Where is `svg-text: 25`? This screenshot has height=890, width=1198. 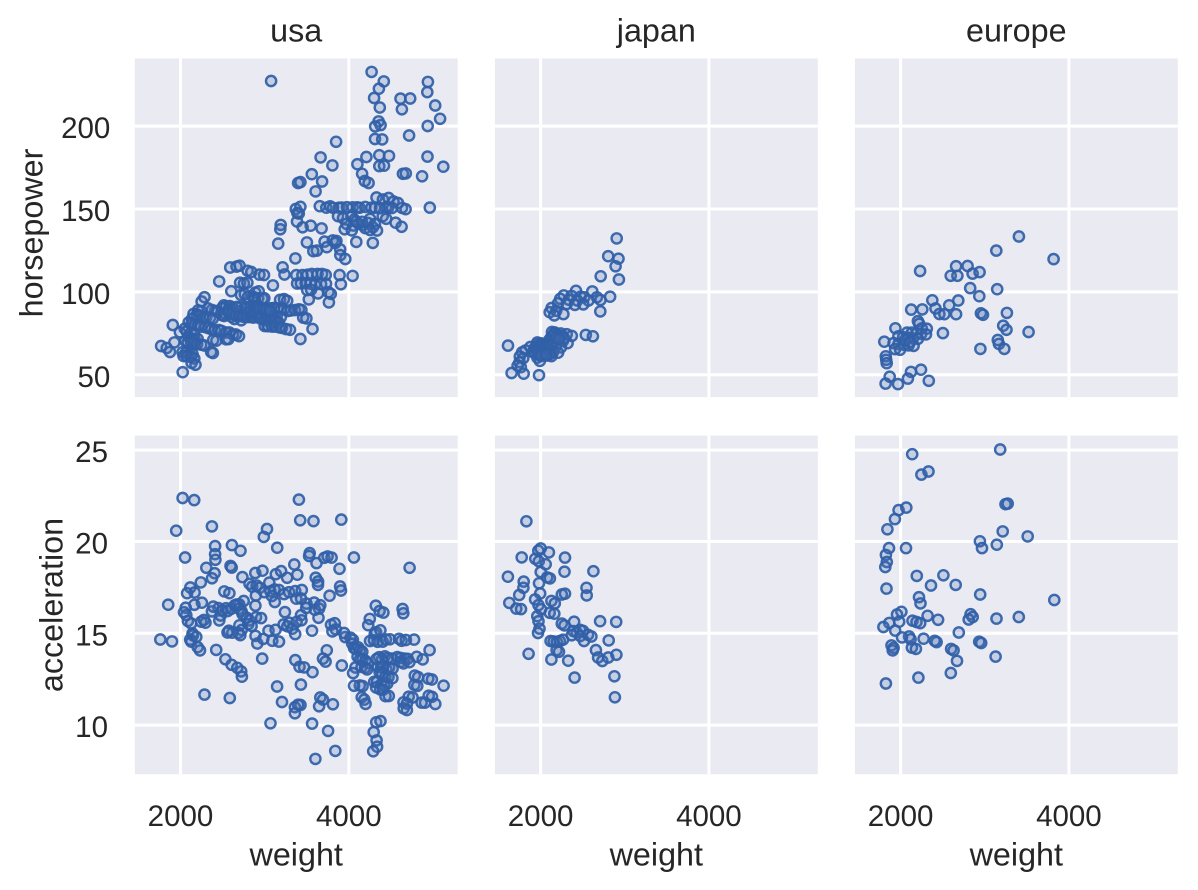 svg-text: 25 is located at coordinates (91, 452).